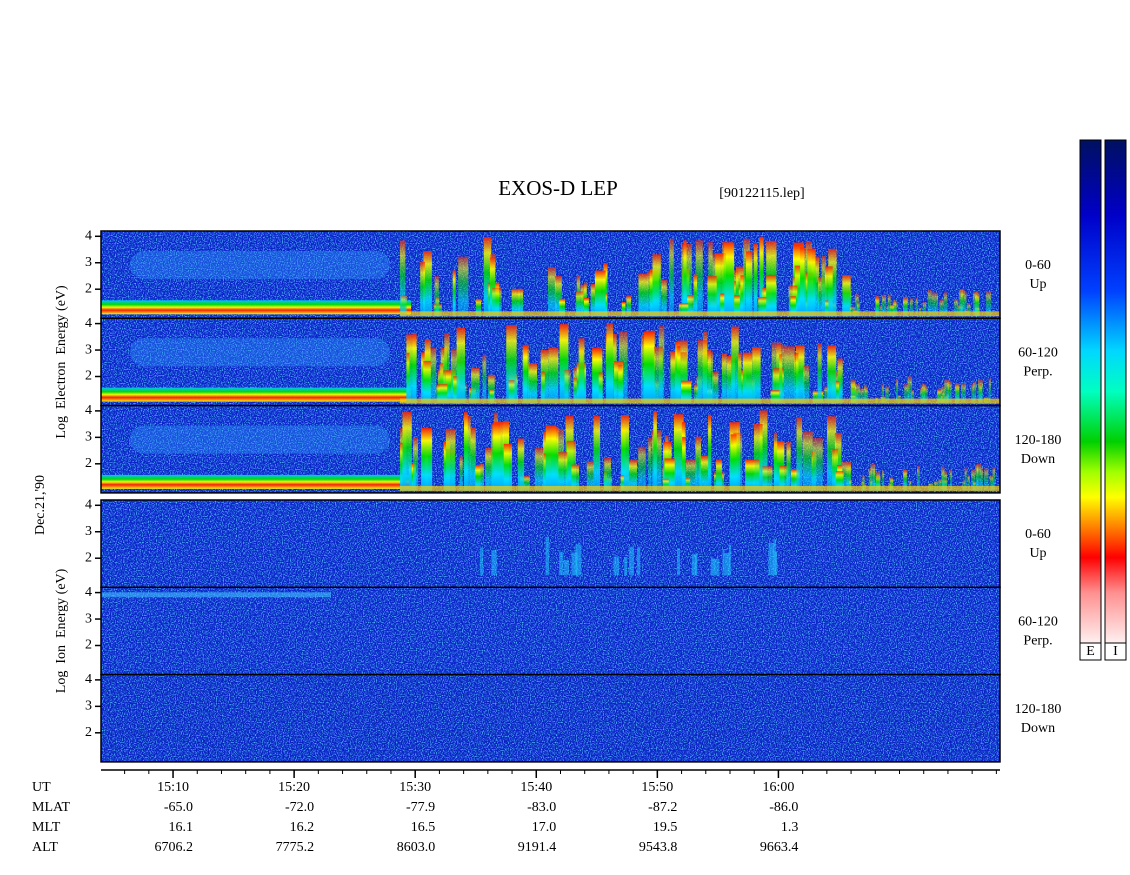 The width and height of the screenshot is (1130, 875). What do you see at coordinates (779, 847) in the screenshot?
I see `table-value: 9663.4` at bounding box center [779, 847].